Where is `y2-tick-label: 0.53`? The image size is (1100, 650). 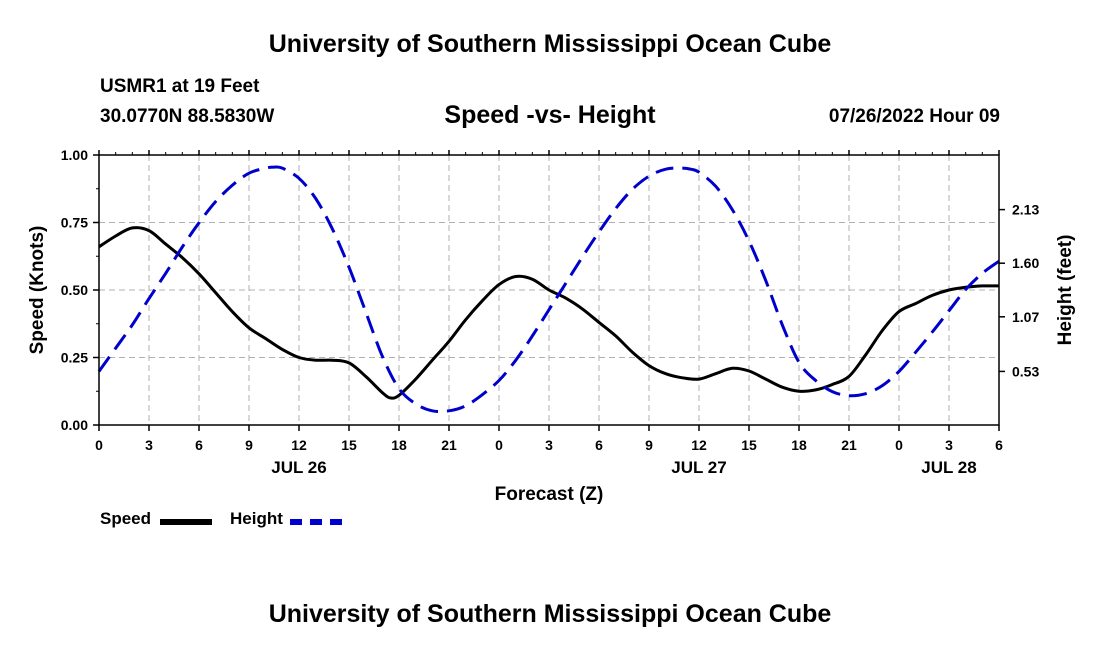
y2-tick-label: 0.53 is located at coordinates (1025, 371).